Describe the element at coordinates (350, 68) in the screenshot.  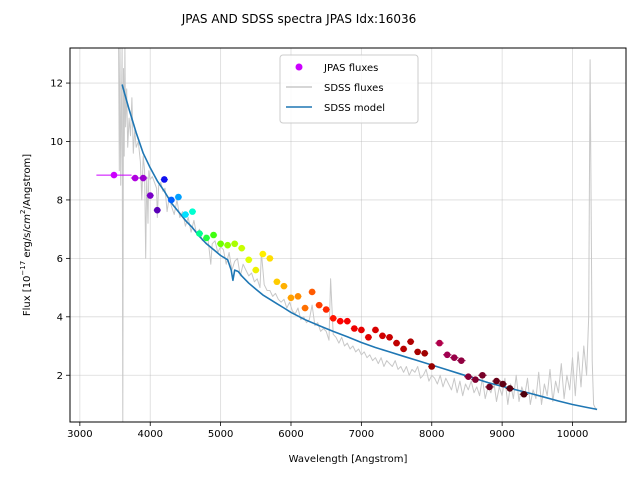
I see `legend-jpas-label: JPAS fluxes` at that location.